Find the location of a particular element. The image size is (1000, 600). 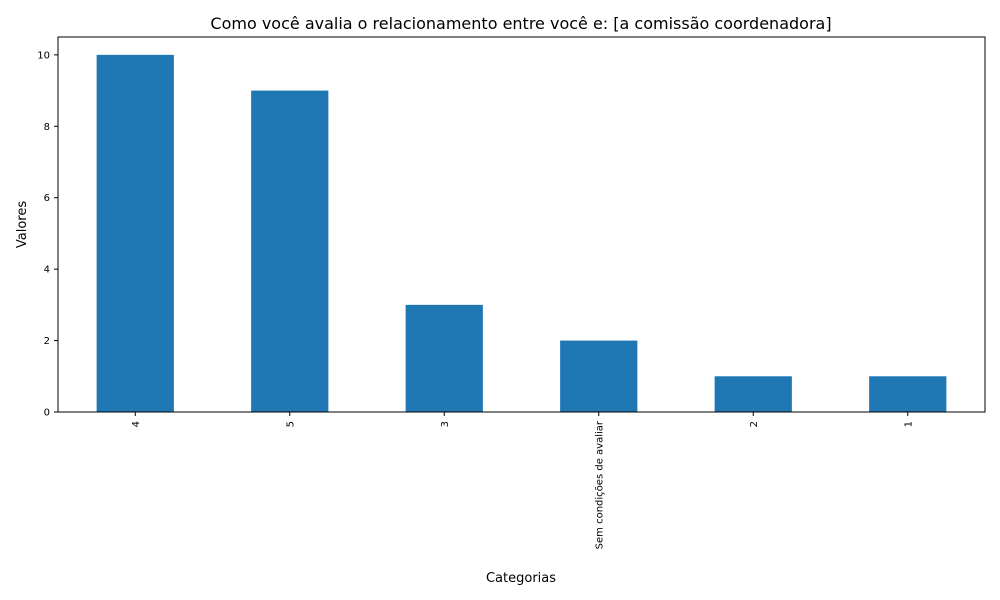

y-axis-label: Valores is located at coordinates (22, 224).